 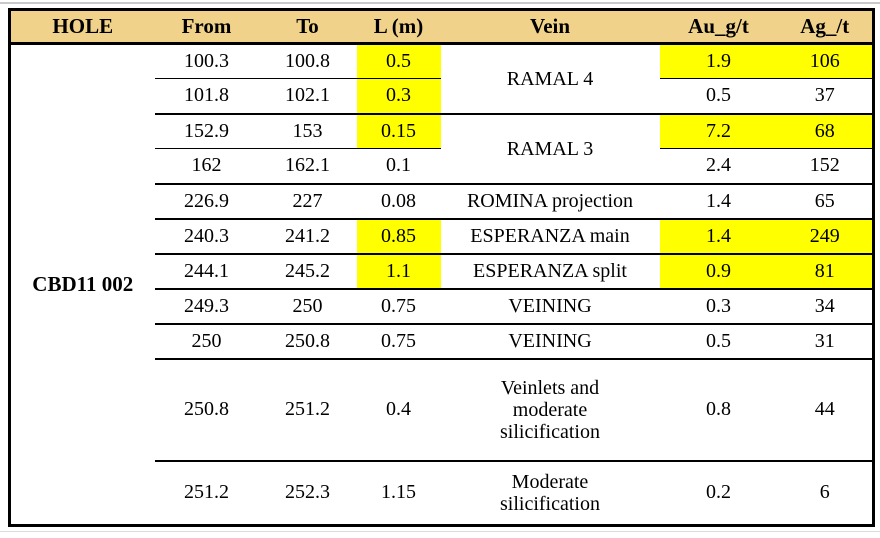 What do you see at coordinates (307, 60) in the screenshot?
I see `to-cell: 100.8` at bounding box center [307, 60].